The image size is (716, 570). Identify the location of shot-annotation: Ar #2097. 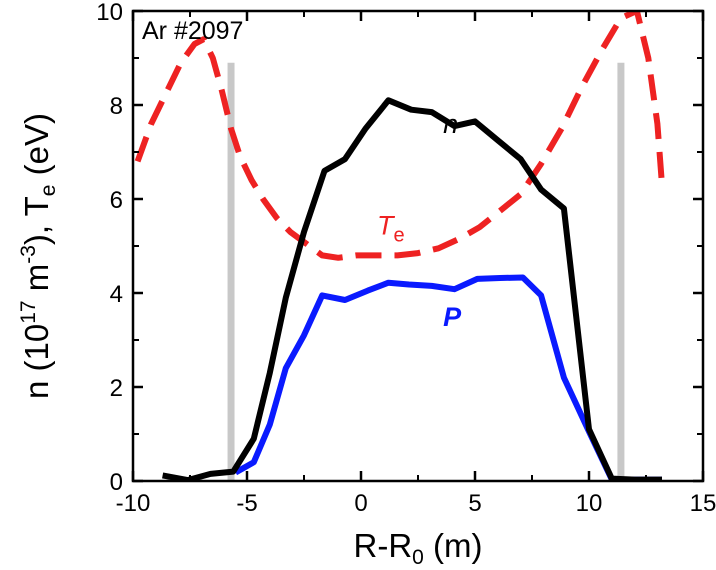
(192, 31).